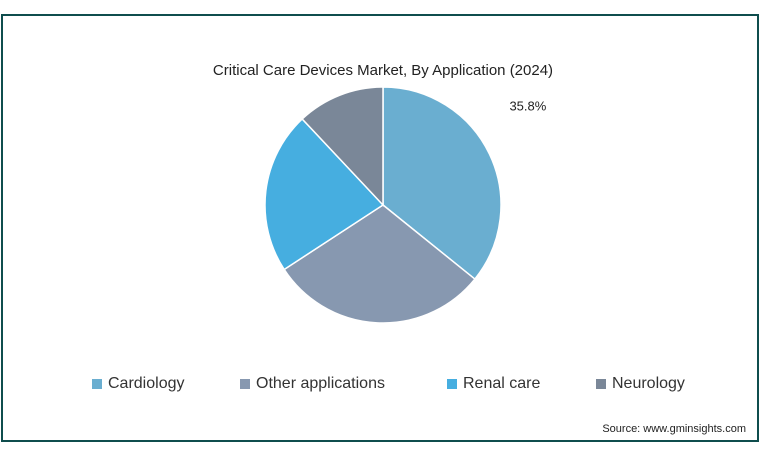  I want to click on source-note: Source: www.gminsights.com, so click(674, 429).